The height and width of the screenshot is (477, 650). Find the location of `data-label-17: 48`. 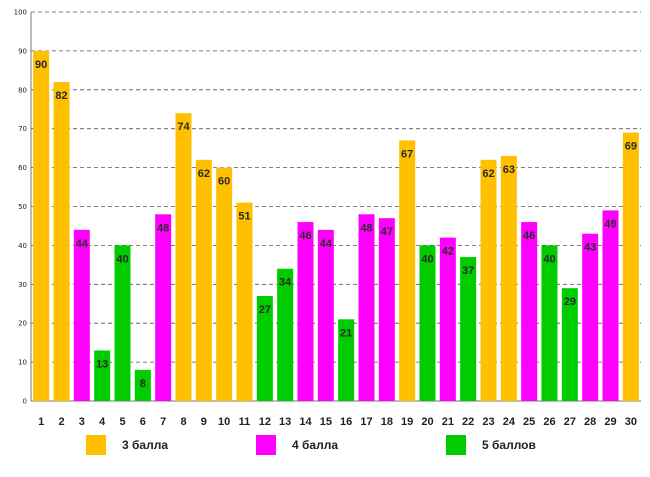

data-label-17: 48 is located at coordinates (366, 228).